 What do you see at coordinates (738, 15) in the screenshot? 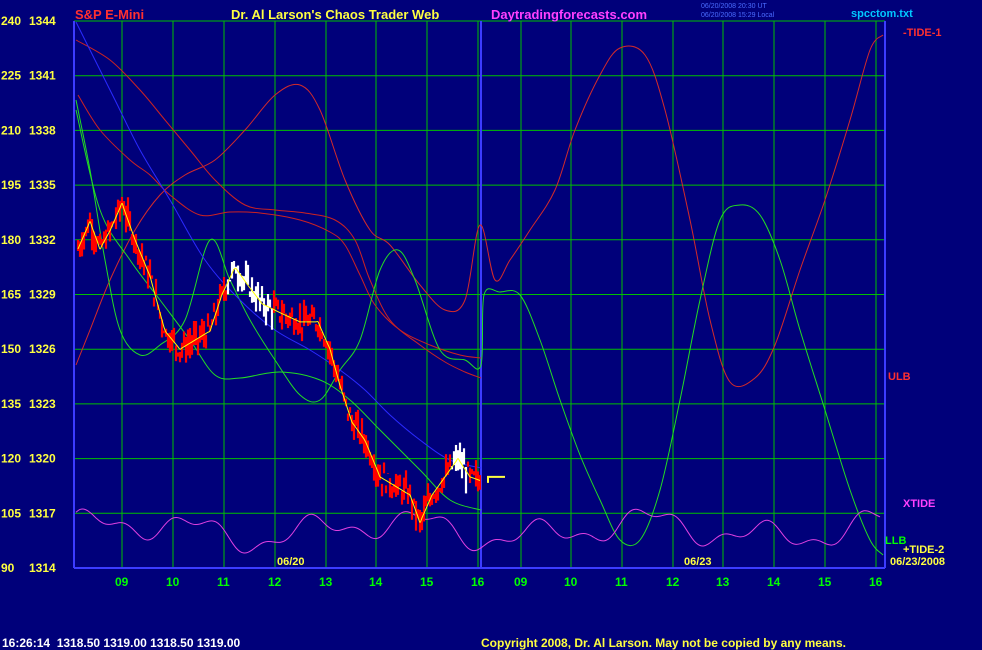
I see `timestamp-local: 06/20/2008 15:29 Local` at bounding box center [738, 15].